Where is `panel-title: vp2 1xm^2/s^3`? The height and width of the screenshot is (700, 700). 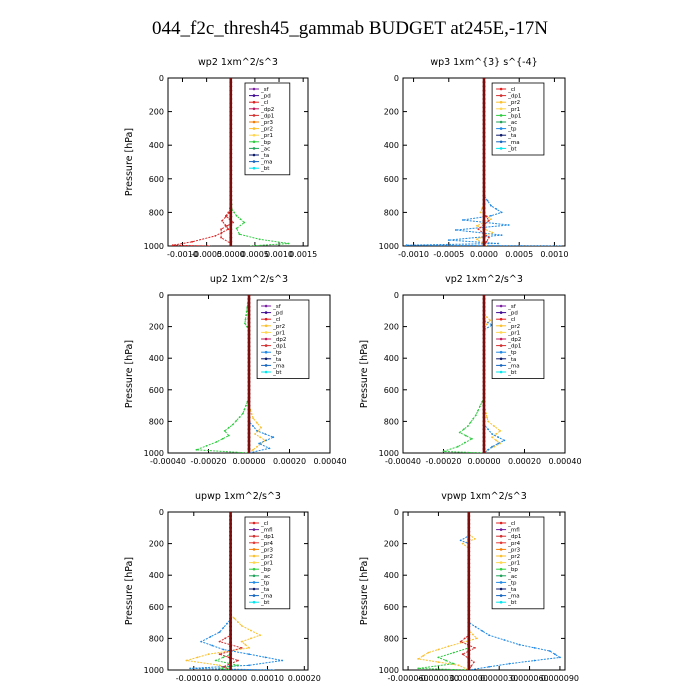
panel-title: vp2 1xm^2/s^3 is located at coordinates (484, 279).